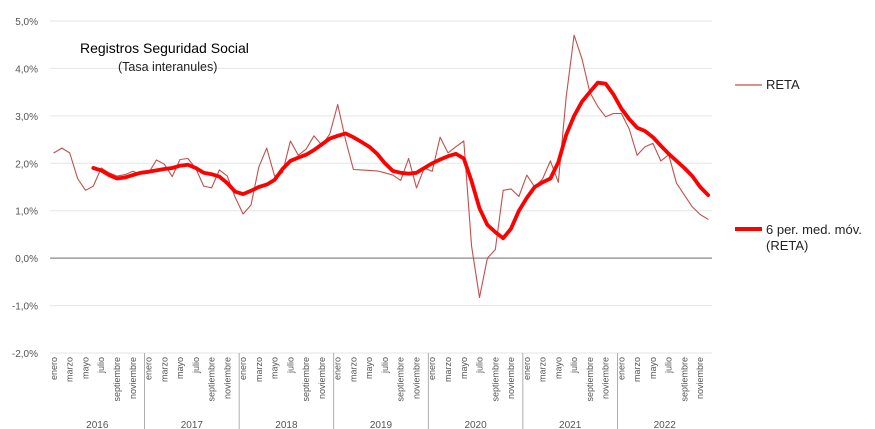  I want to click on y-tick-label: 3,0%, so click(26, 117).